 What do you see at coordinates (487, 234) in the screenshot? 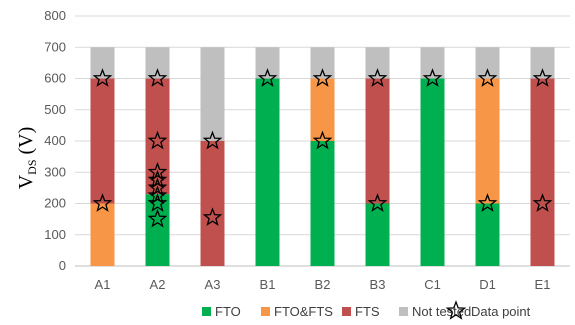
I see `bar-segment-d1-fto` at bounding box center [487, 234].